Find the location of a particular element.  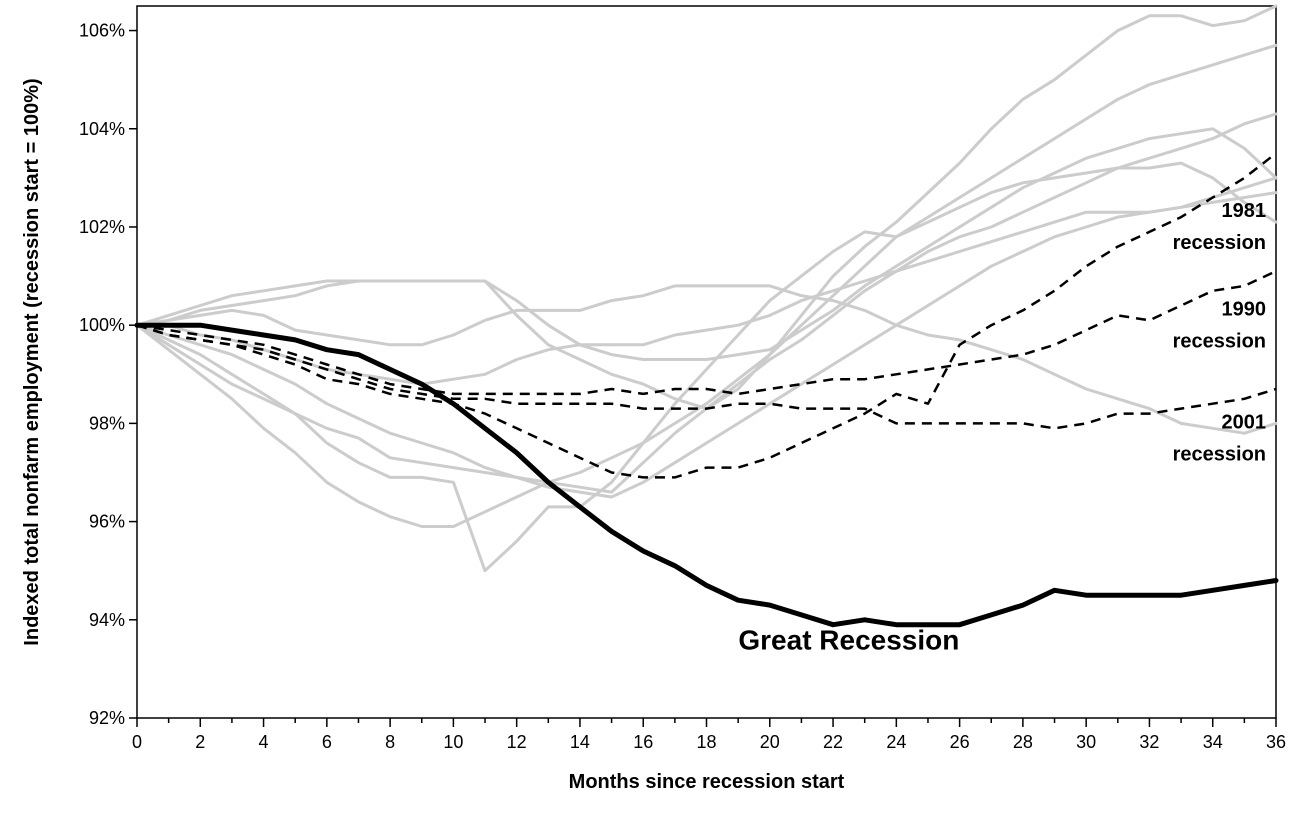

x-axis-title: Months since recession start is located at coordinates (707, 782).